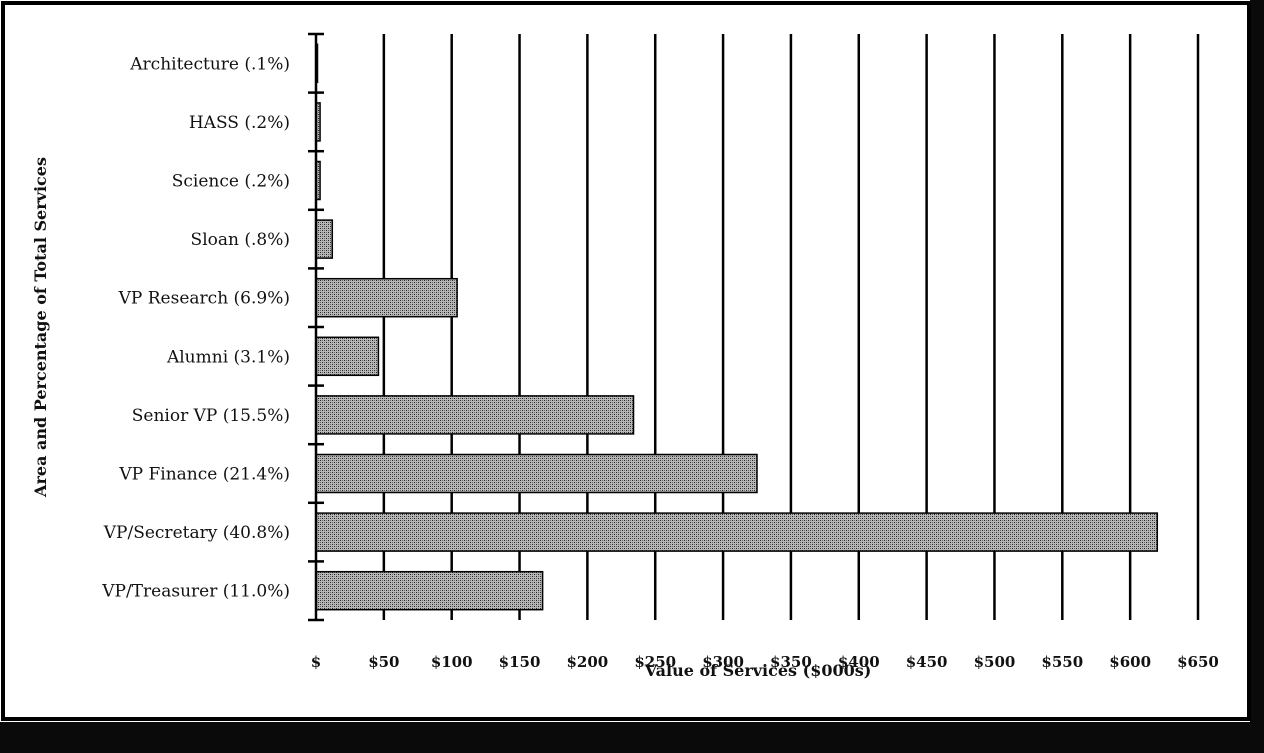 This screenshot has width=1264, height=753. Describe the element at coordinates (228, 357) in the screenshot. I see `category-label: Alumni (3.1%)` at that location.